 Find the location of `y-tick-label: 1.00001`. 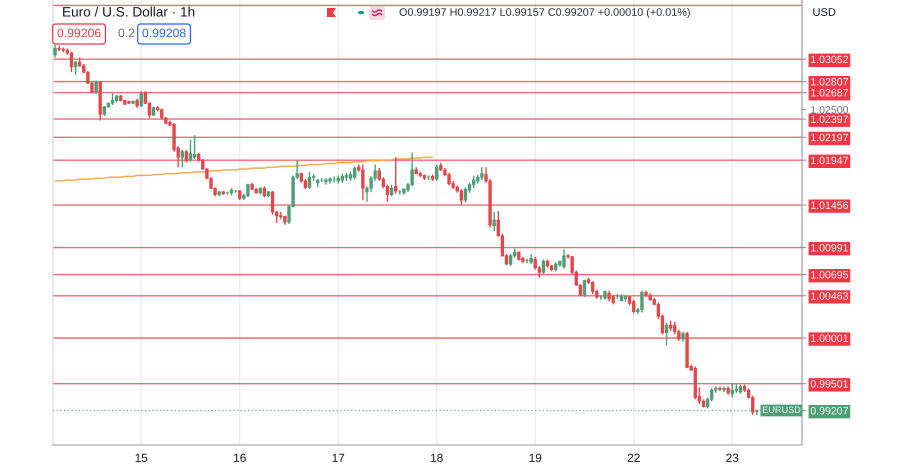

y-tick-label: 1.00001 is located at coordinates (829, 338).